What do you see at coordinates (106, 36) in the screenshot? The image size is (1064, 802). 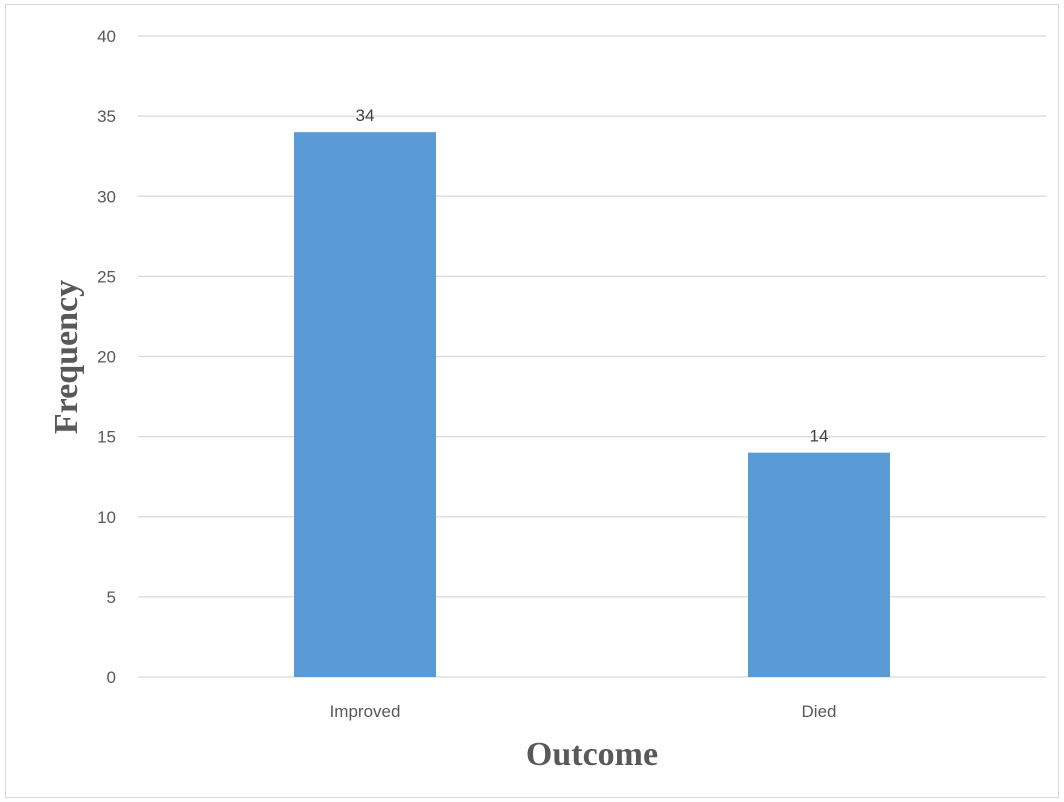 I see `y-tick-label: 40` at bounding box center [106, 36].